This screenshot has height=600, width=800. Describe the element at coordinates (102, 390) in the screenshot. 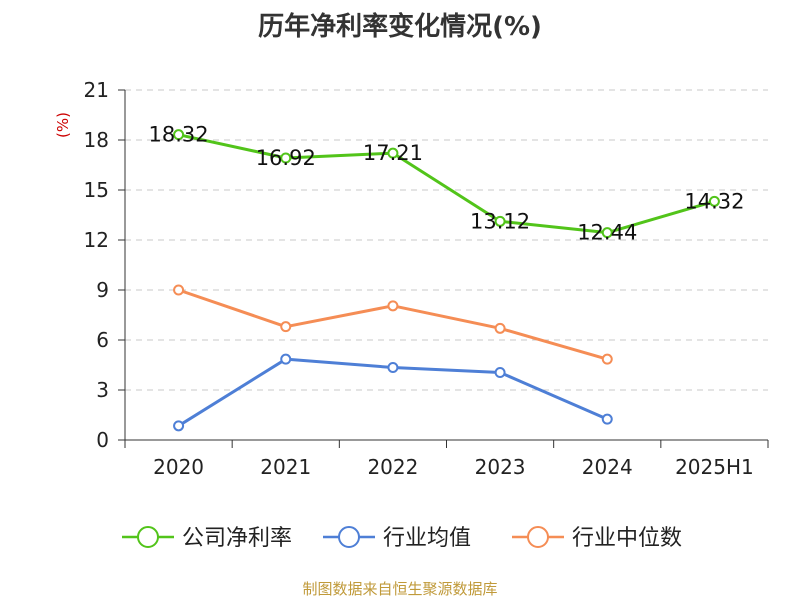

I see `y-tick-label: 3` at that location.